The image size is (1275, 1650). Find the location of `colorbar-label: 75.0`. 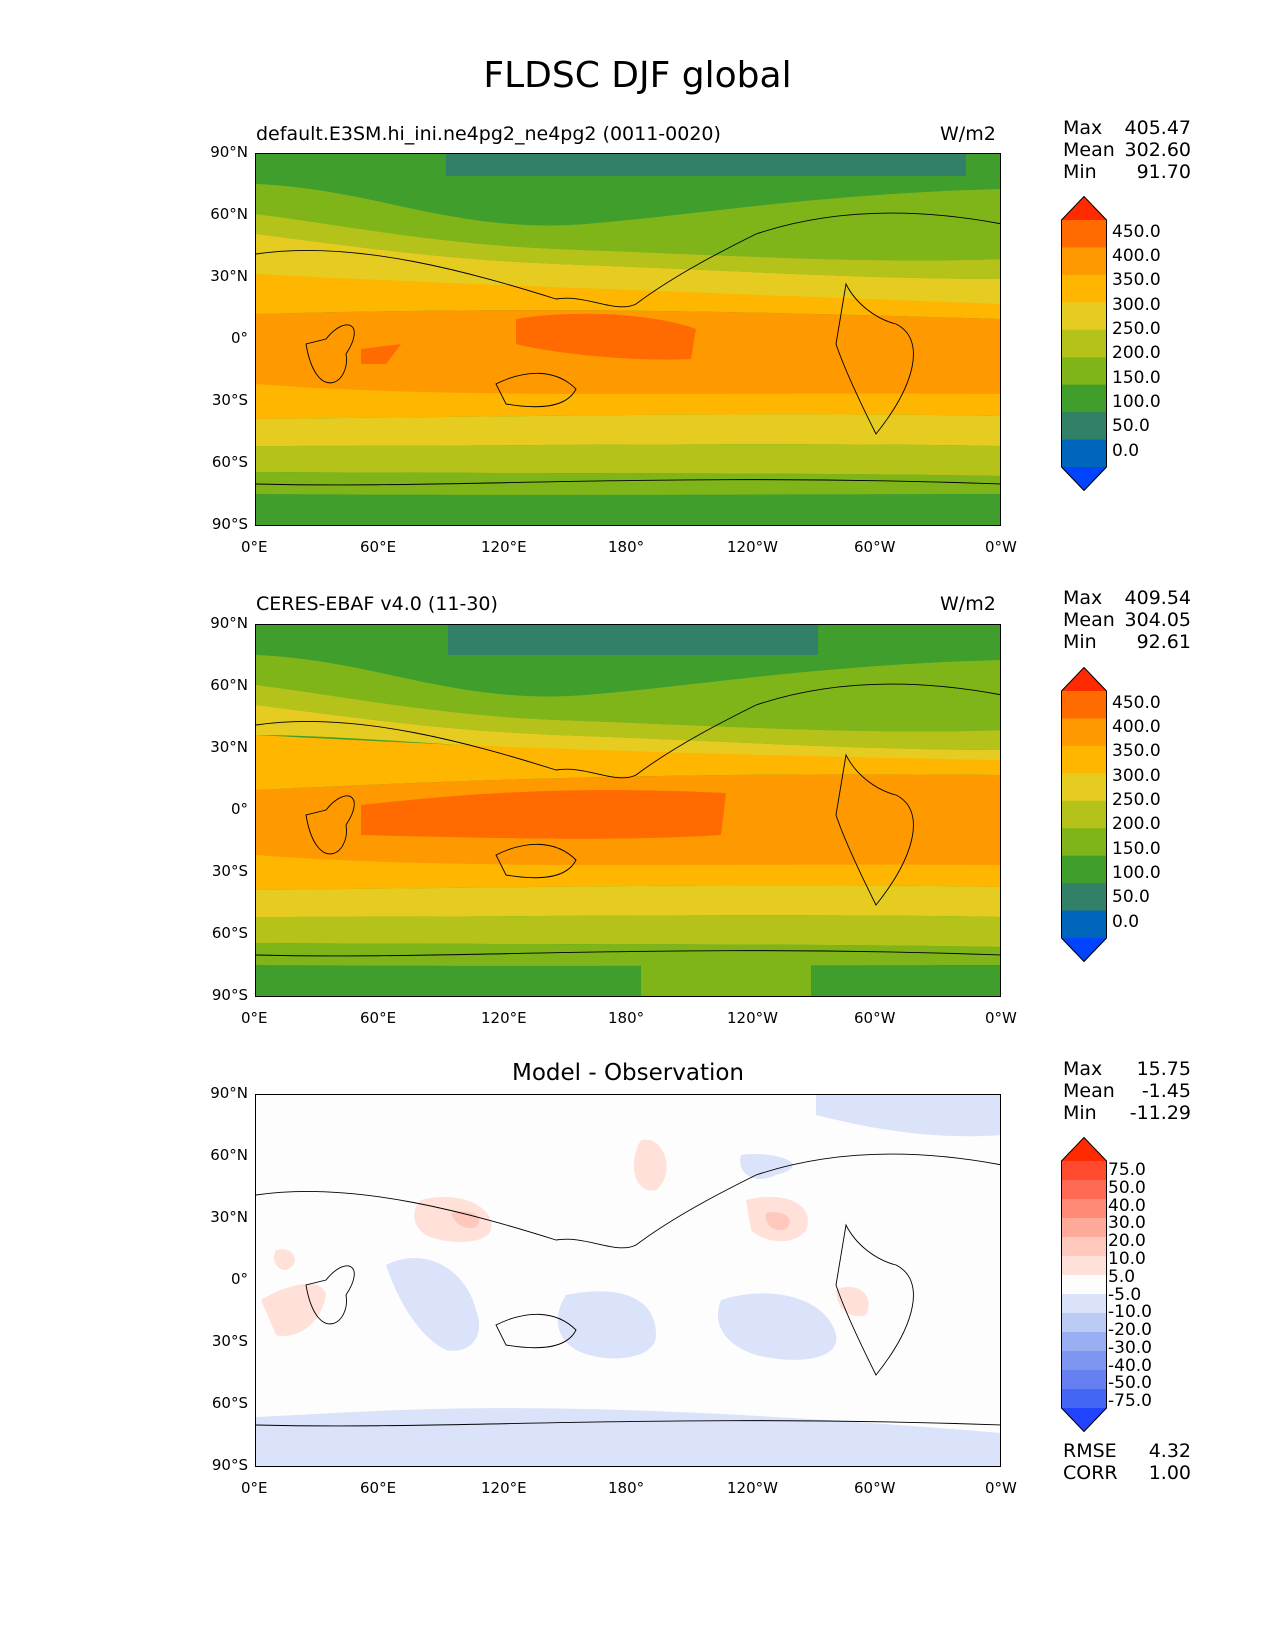

colorbar-label: 75.0 is located at coordinates (1127, 1170).